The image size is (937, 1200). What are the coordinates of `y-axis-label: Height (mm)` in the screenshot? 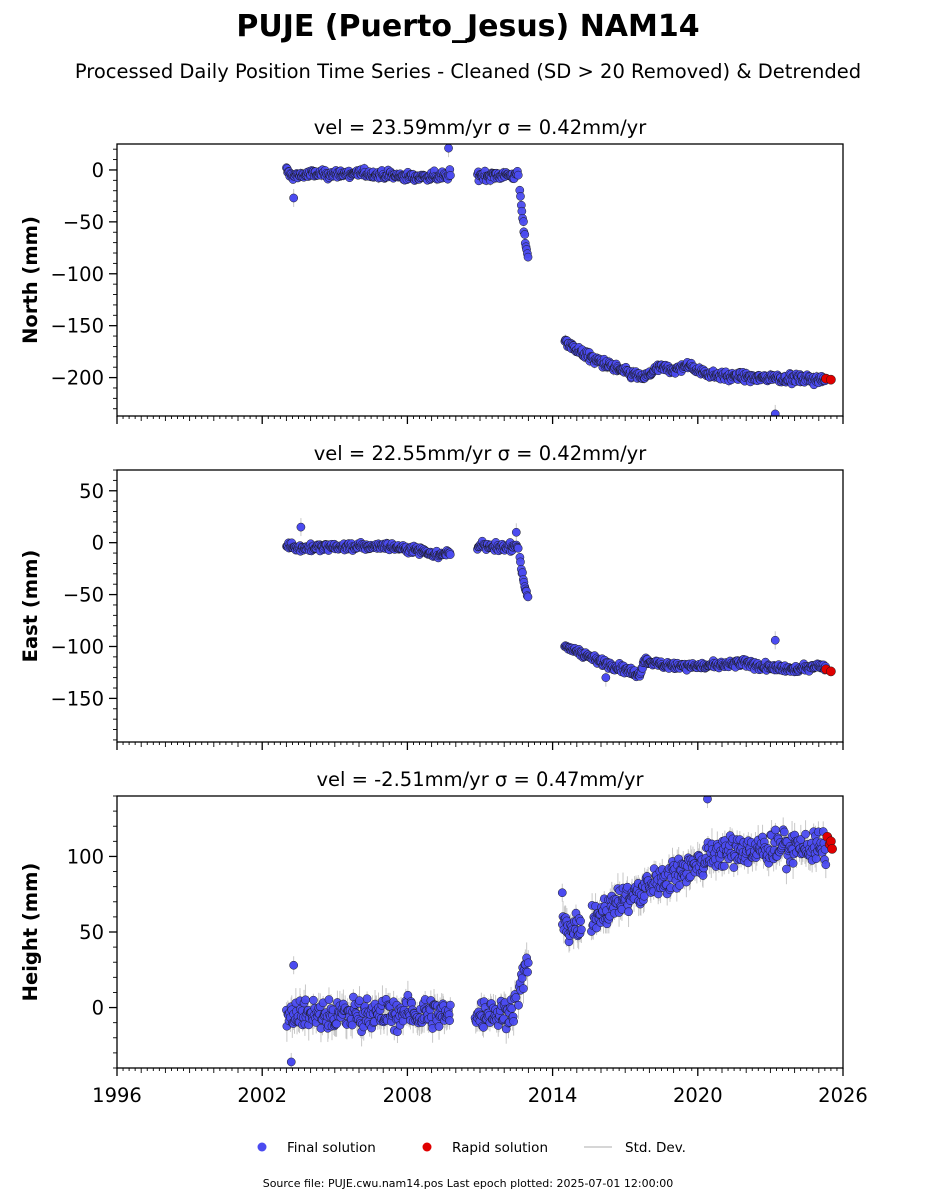 It's located at (30, 932).